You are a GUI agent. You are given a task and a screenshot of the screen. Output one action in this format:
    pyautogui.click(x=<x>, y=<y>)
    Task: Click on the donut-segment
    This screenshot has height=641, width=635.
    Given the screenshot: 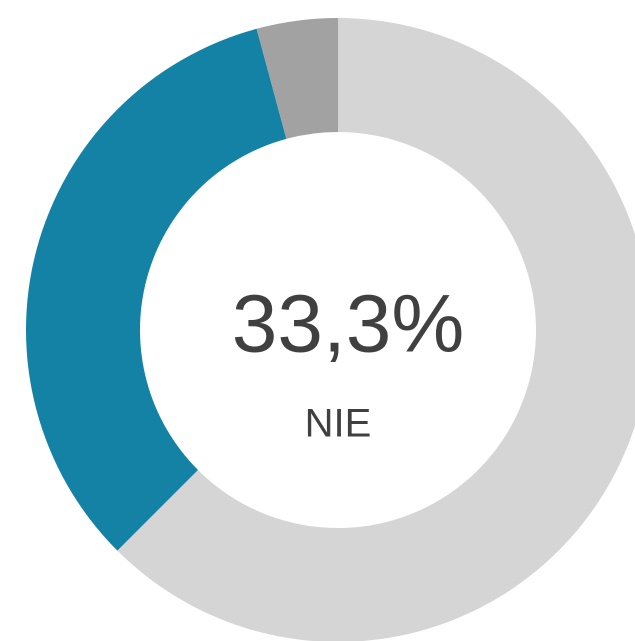 What is the action you would take?
    pyautogui.click(x=297, y=78)
    